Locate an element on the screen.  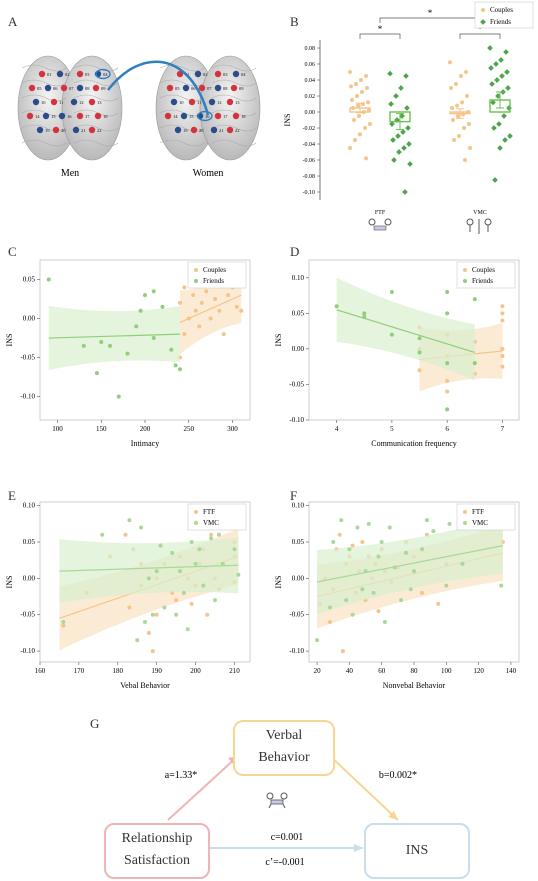
icon-head is located at coordinates (388, 222).